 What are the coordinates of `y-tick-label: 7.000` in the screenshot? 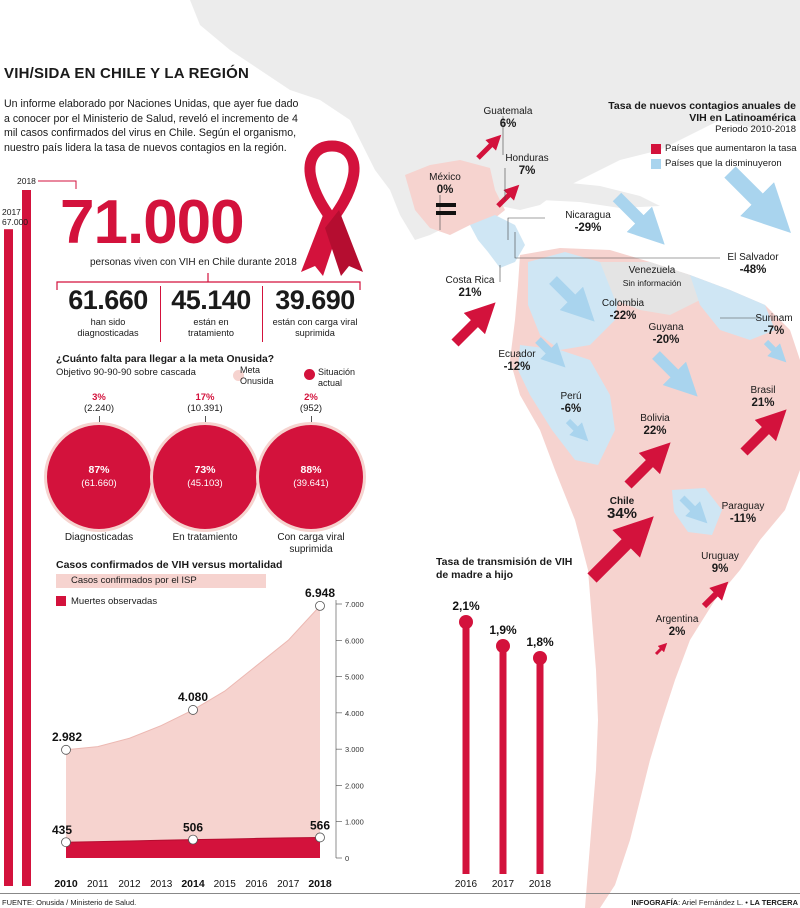 It's located at (354, 604).